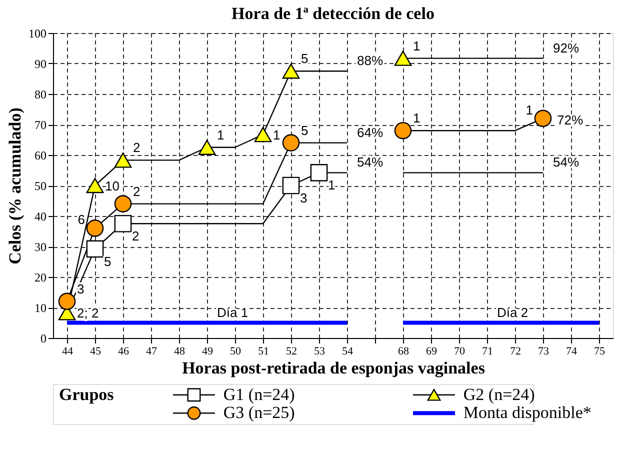  I want to click on legend-title: Grupos, so click(86, 394).